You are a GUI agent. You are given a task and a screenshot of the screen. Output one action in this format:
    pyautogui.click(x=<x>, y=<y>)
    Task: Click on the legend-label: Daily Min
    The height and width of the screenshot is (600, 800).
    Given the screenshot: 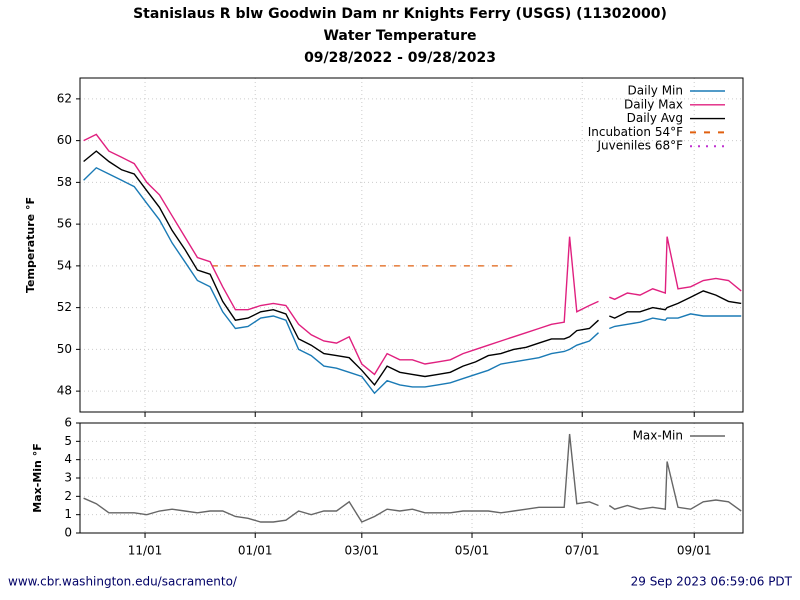 What is the action you would take?
    pyautogui.click(x=655, y=91)
    